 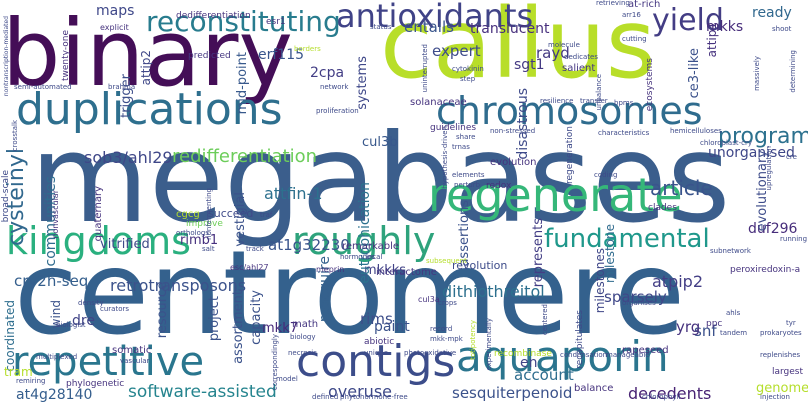 What do you see at coordinates (510, 29) in the screenshot?
I see `word-translucent: translucent` at bounding box center [510, 29].